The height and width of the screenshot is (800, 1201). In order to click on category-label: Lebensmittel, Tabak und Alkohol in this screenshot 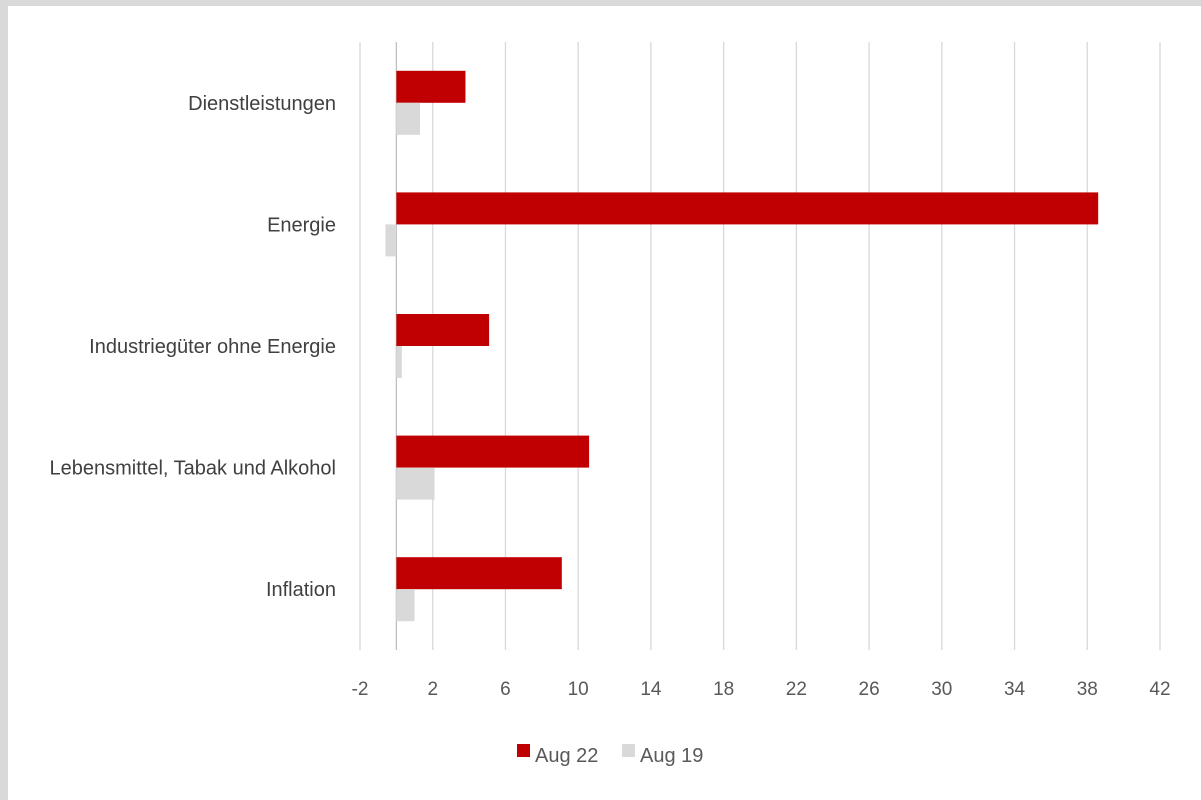, I will do `click(193, 469)`.